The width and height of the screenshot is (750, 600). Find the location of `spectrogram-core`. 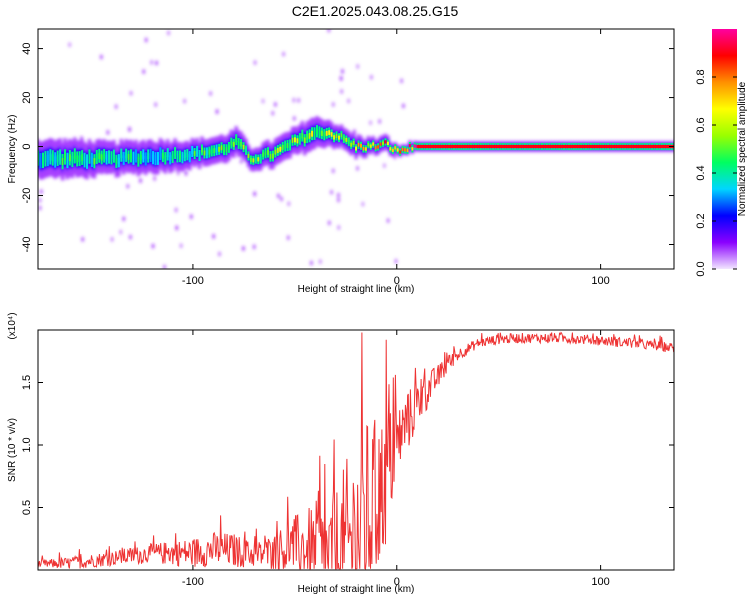

spectrogram-core is located at coordinates (356, 147).